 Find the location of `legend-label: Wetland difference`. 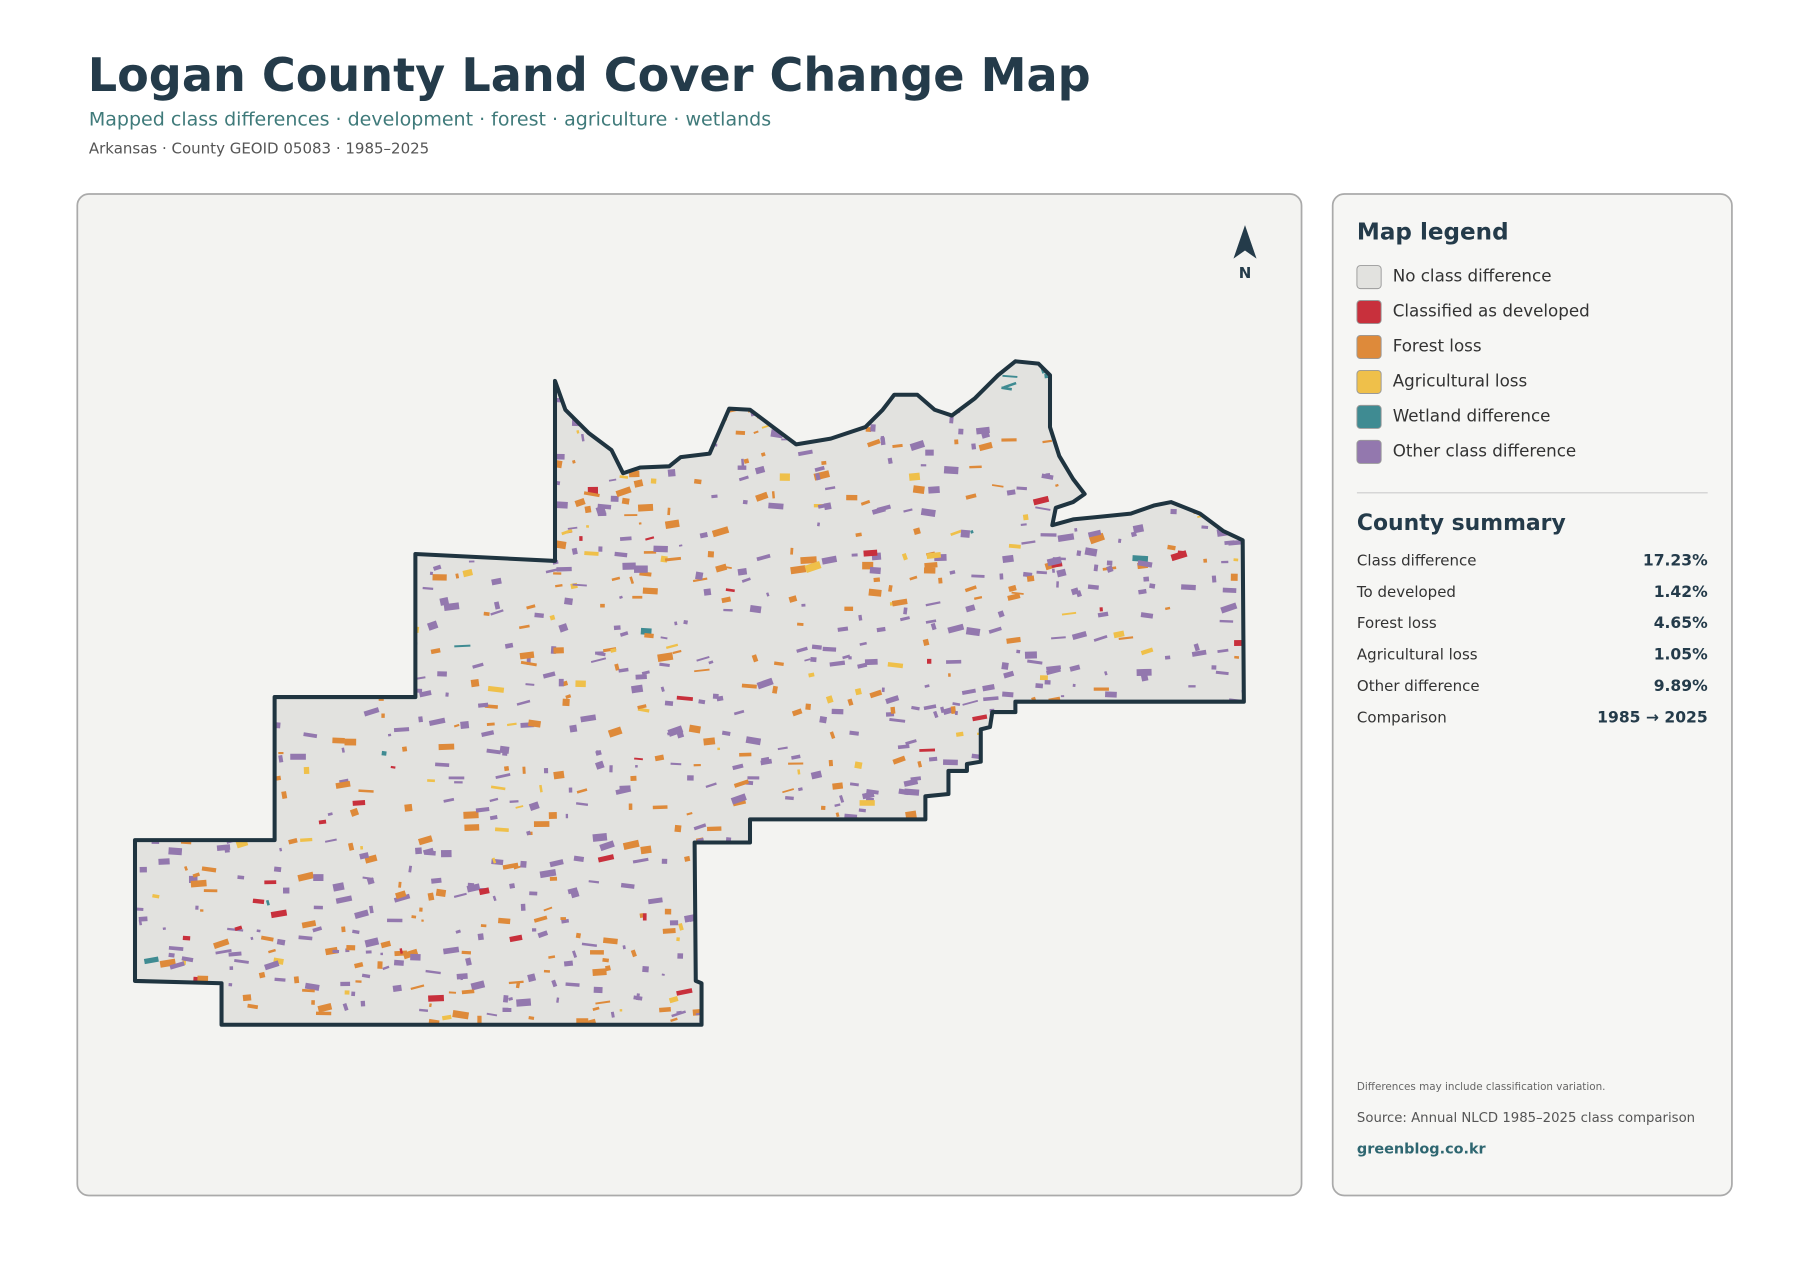

legend-label: Wetland difference is located at coordinates (1472, 415).